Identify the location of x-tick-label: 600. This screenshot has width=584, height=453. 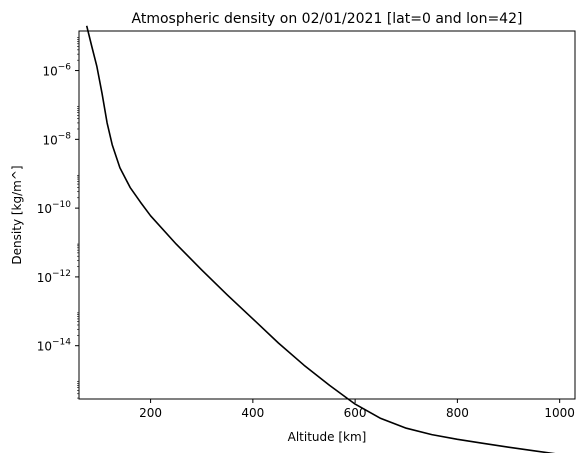
(355, 413).